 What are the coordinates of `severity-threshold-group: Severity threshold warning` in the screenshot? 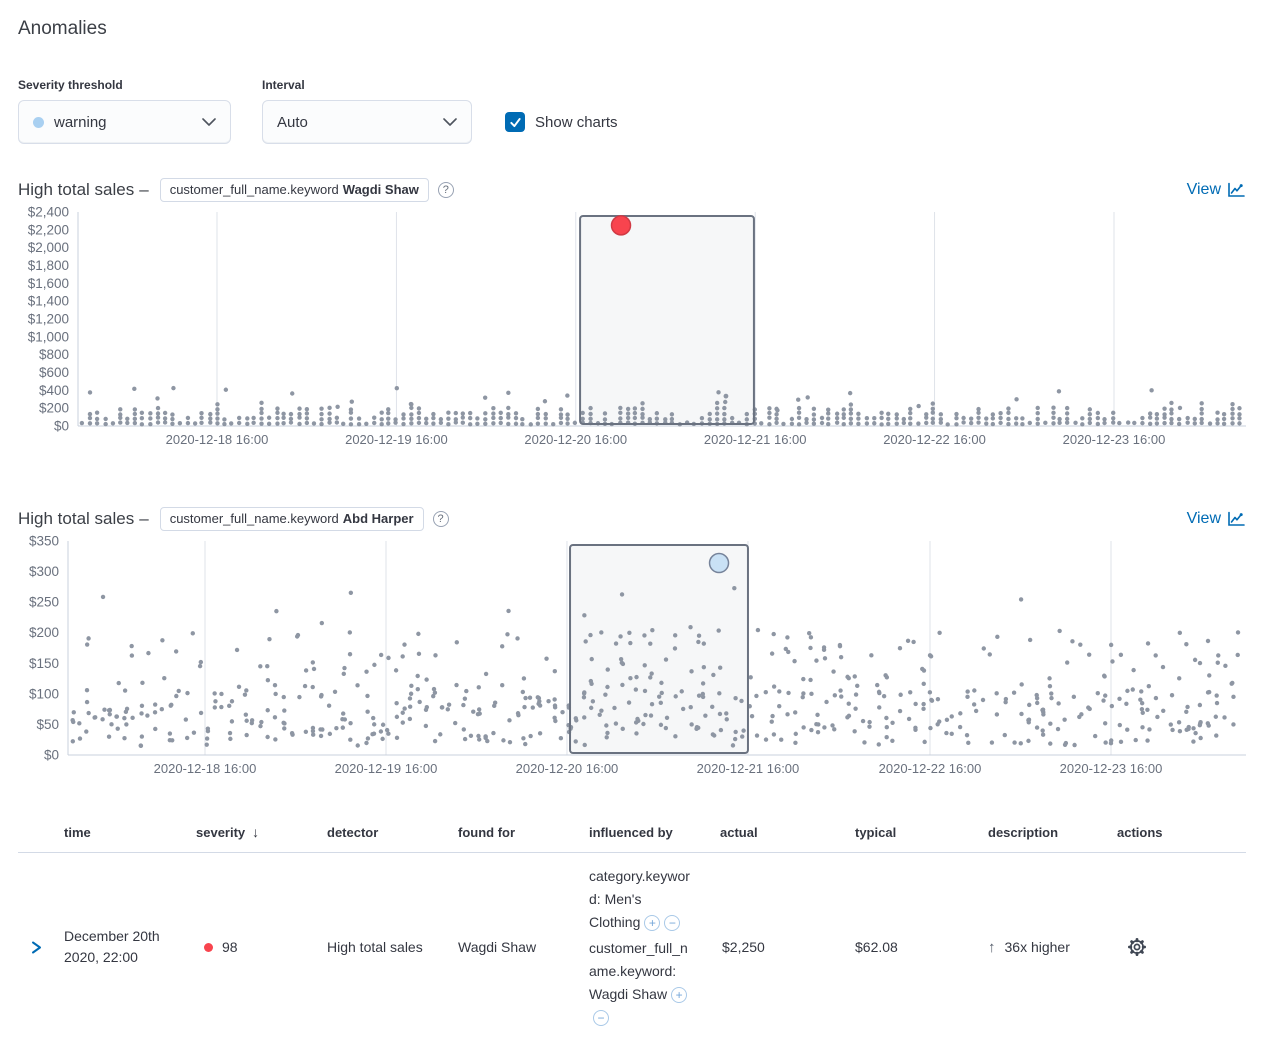 It's located at (124, 111).